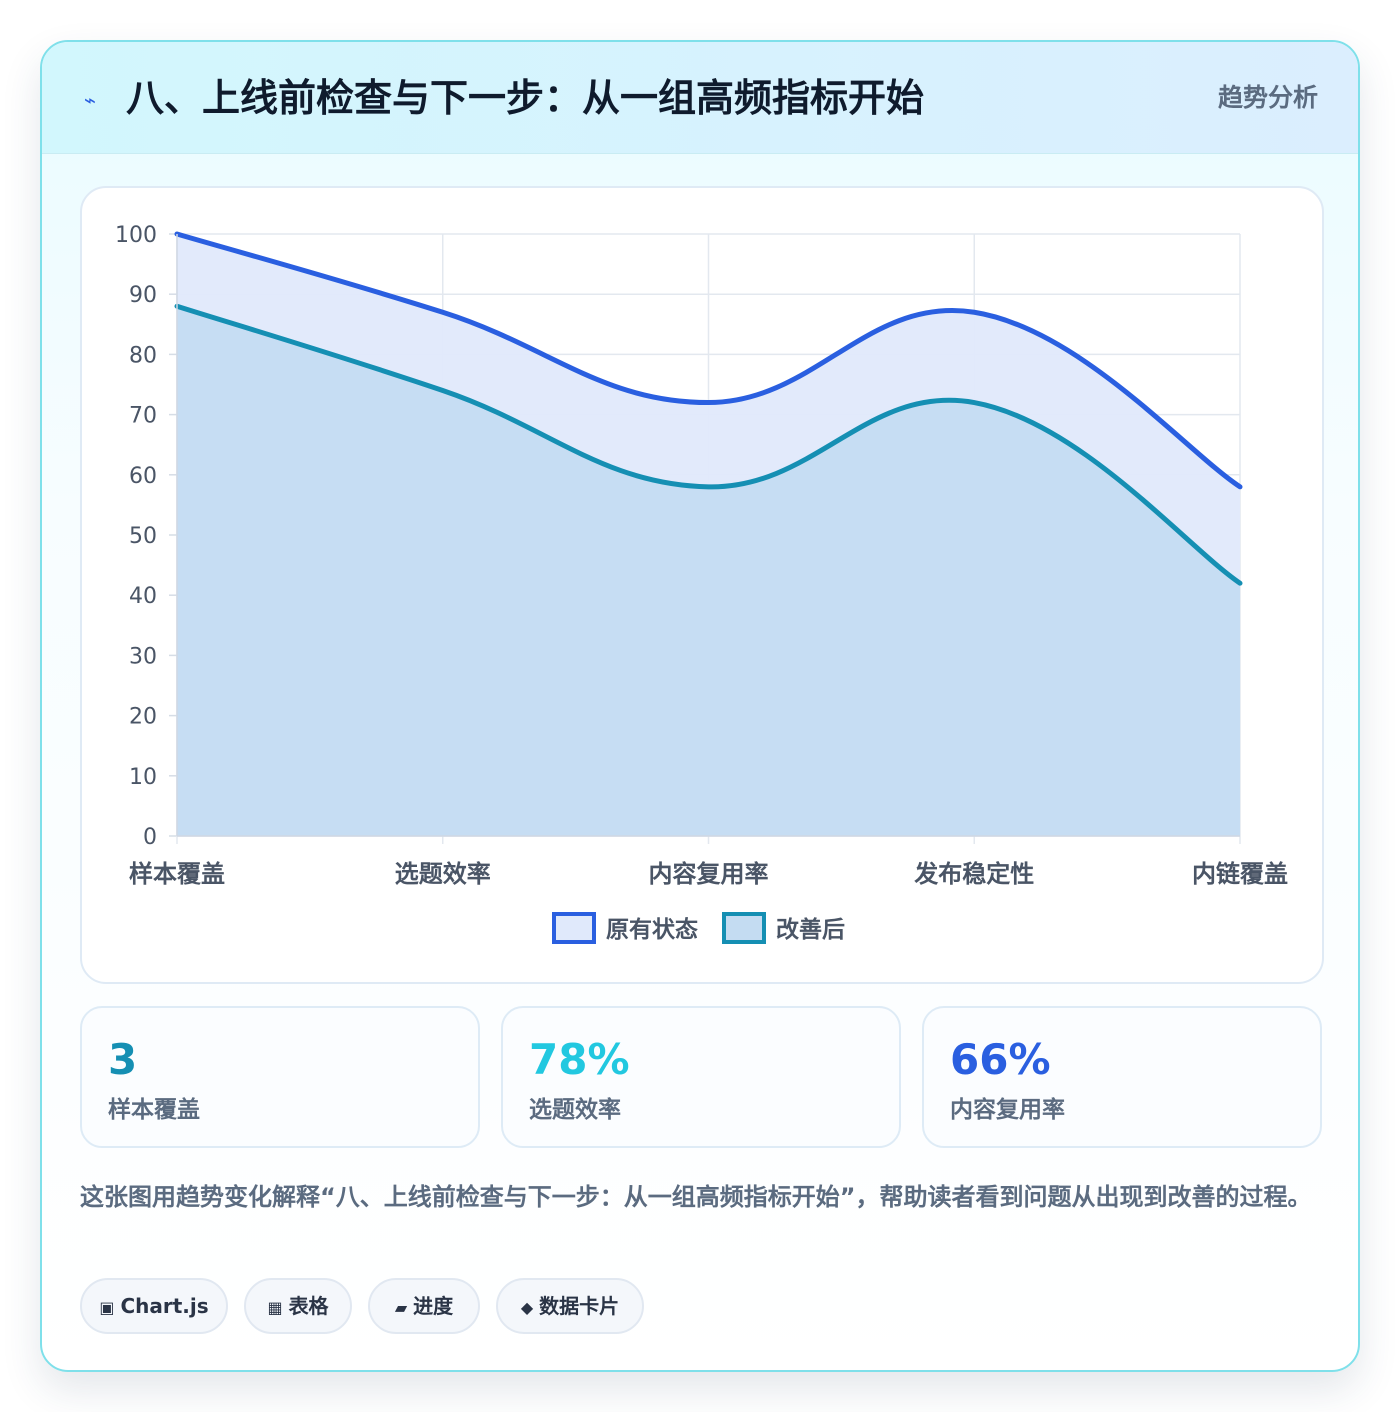  I want to click on card-header: ⌁ 八、上线前检查与下一步：从一组高频指标开始 趋势分析, so click(700, 98).